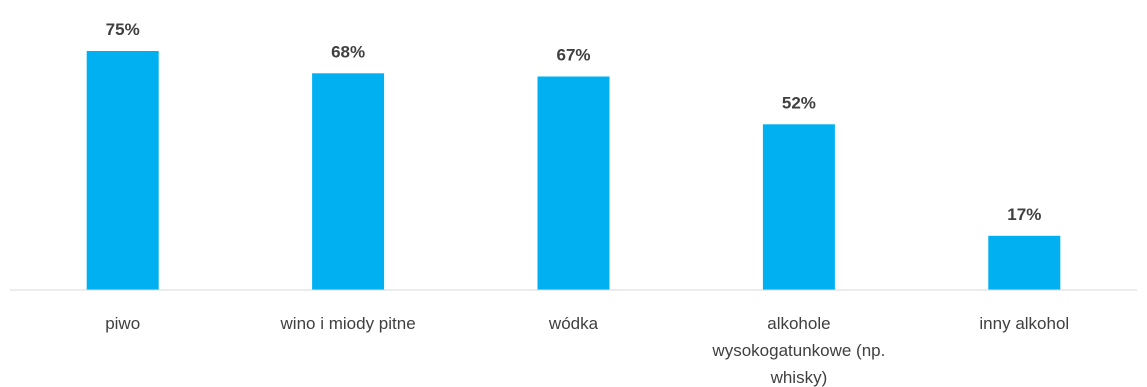 The width and height of the screenshot is (1147, 387). Describe the element at coordinates (1024, 323) in the screenshot. I see `category-label-5: inny alkohol` at that location.